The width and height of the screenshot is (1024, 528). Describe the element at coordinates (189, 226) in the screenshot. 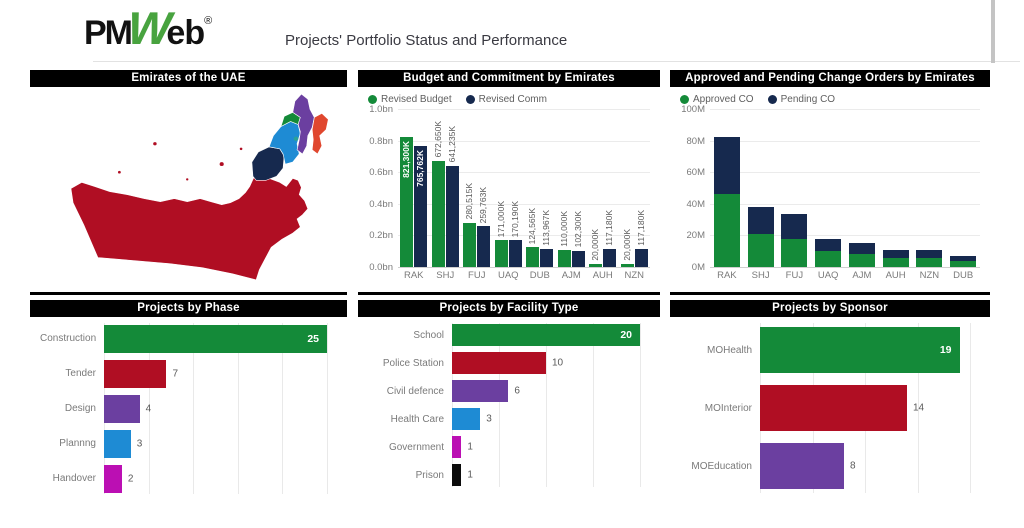

I see `region-abu-dhabi` at that location.